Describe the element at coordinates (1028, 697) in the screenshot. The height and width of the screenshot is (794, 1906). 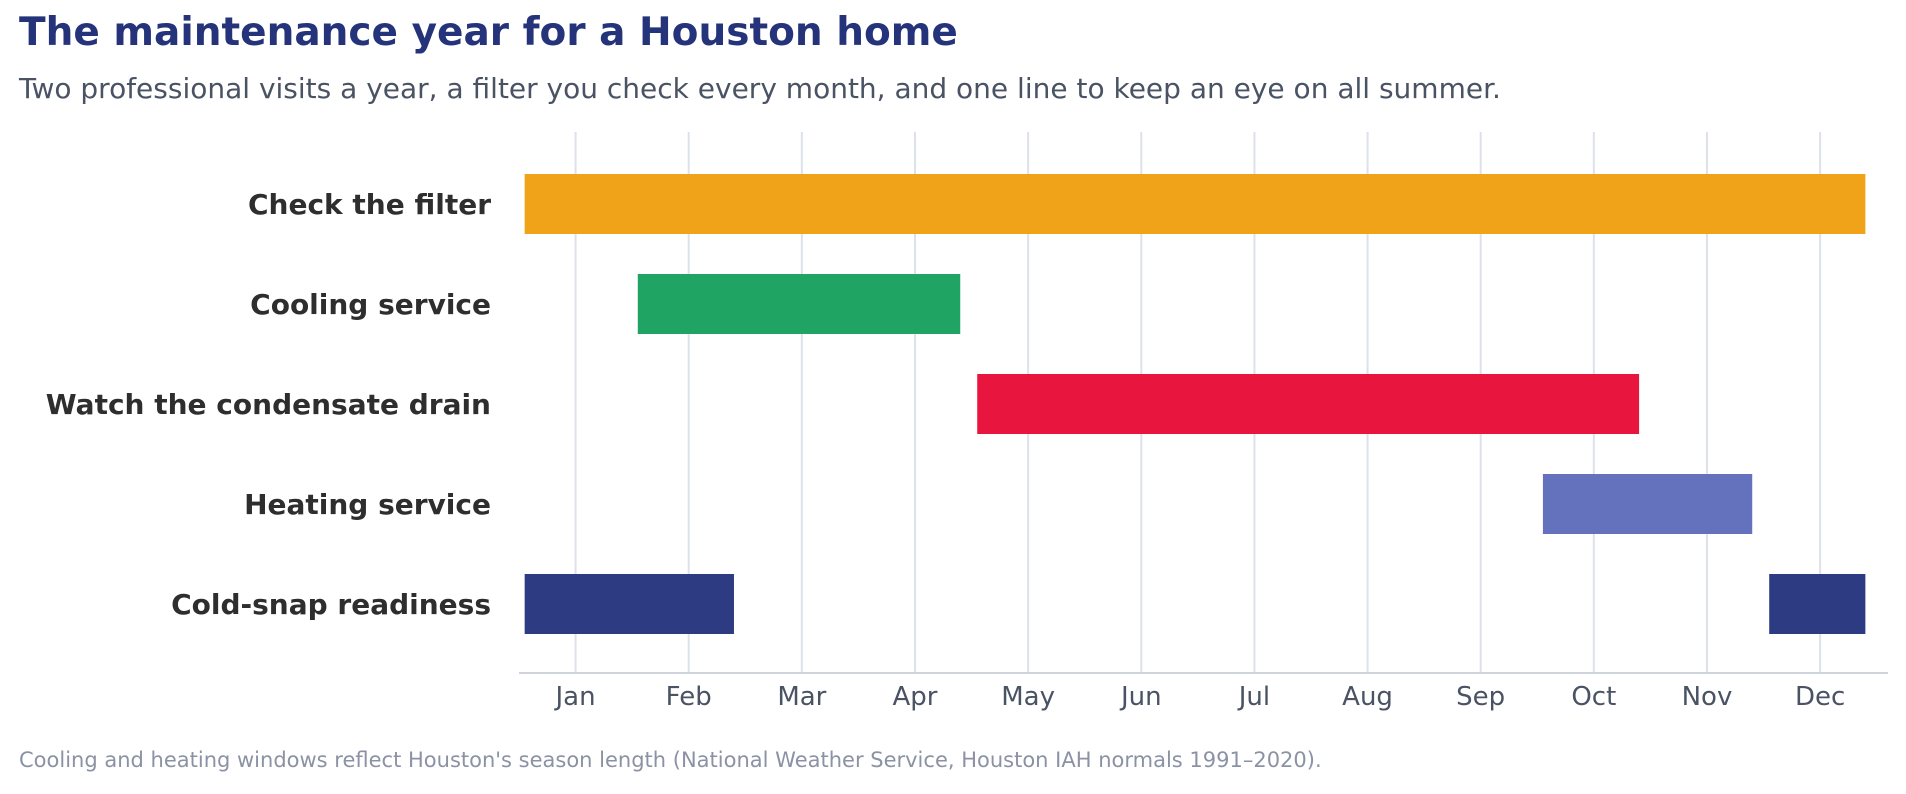
I see `x-tick-label-may: May` at that location.